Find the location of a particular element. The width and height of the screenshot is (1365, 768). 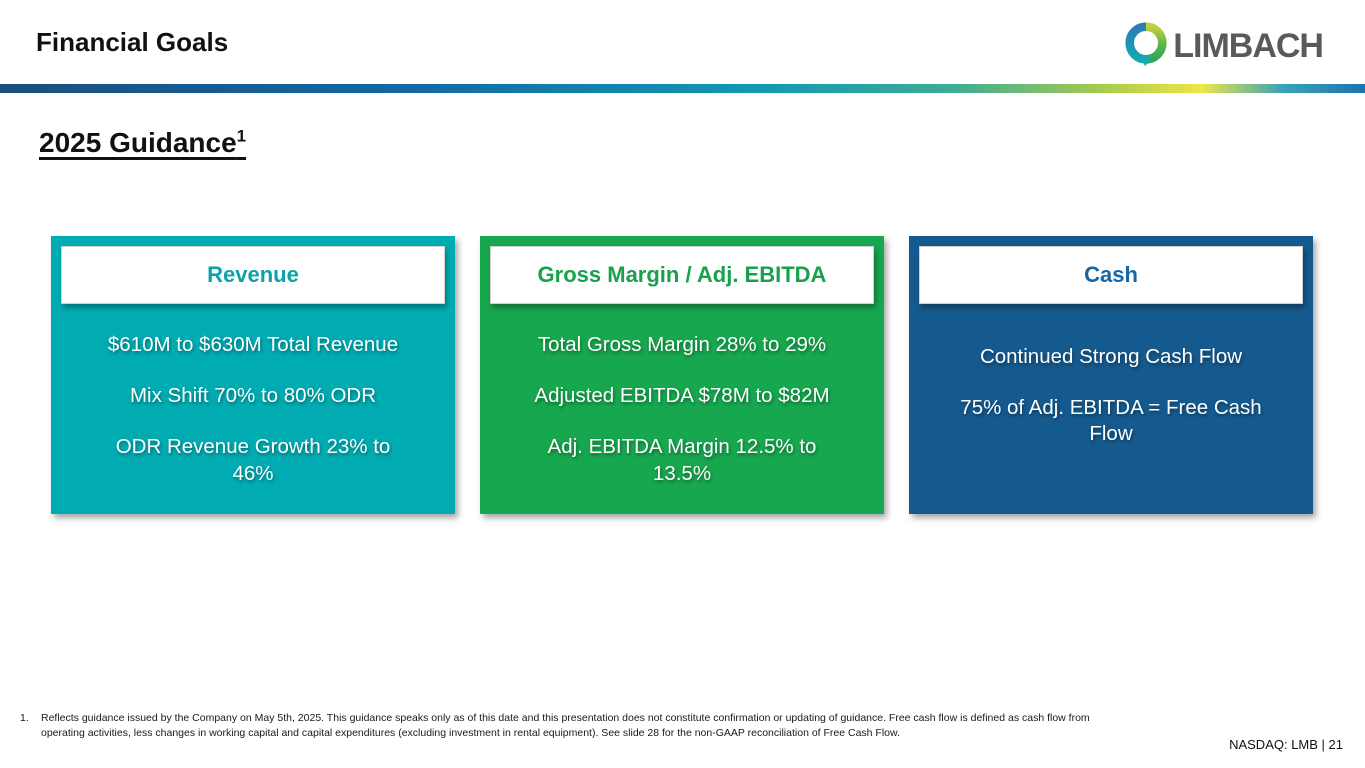

cash-card-header: Cash is located at coordinates (1111, 275).